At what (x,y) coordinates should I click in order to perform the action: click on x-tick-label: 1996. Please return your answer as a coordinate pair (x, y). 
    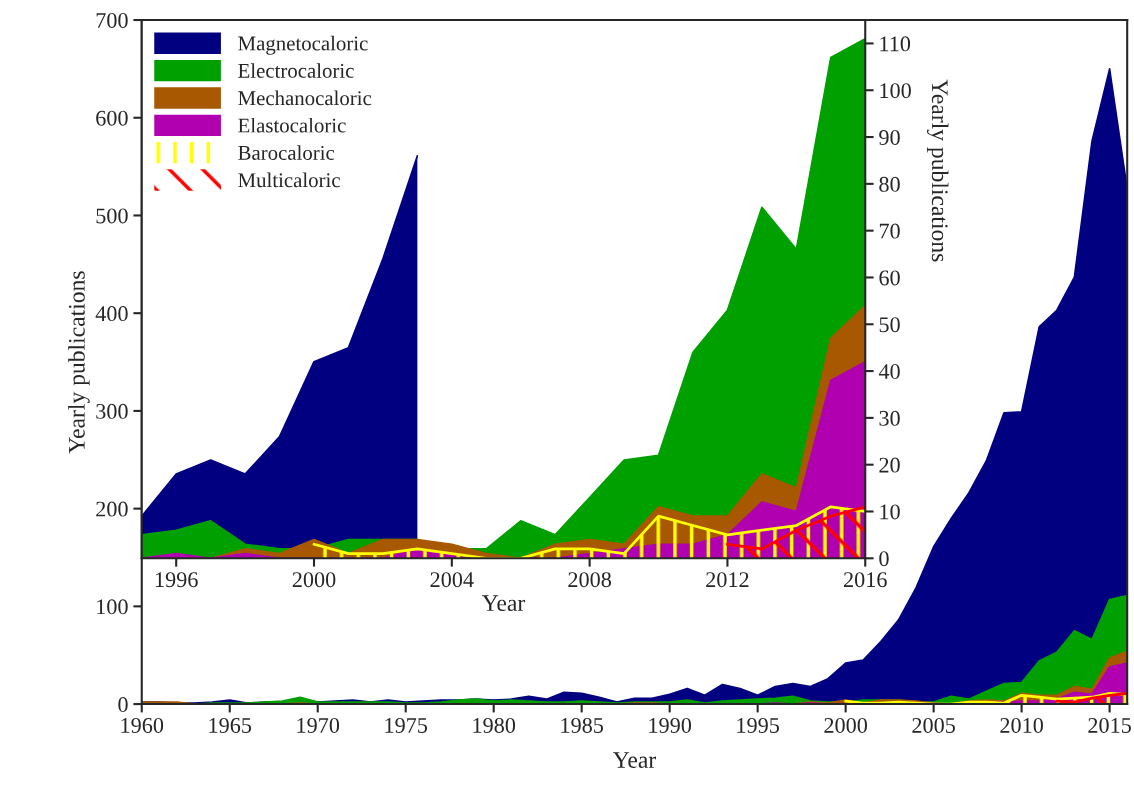
    Looking at the image, I should click on (176, 580).